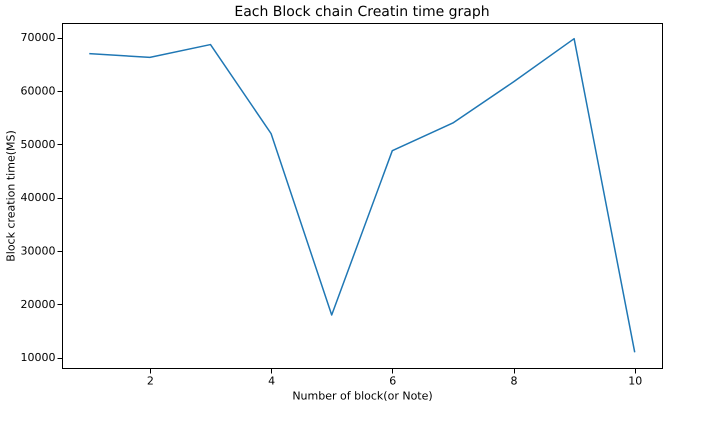  I want to click on x-axis-title: Number of block(or Note), so click(362, 396).